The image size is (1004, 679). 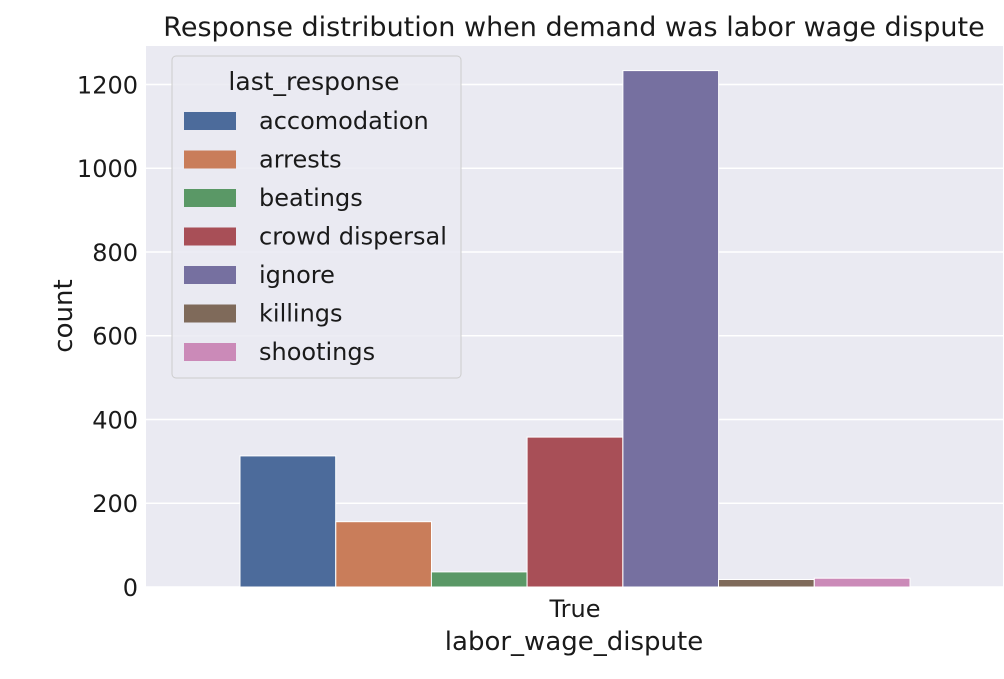 What do you see at coordinates (115, 504) in the screenshot?
I see `y-tick-label: 200` at bounding box center [115, 504].